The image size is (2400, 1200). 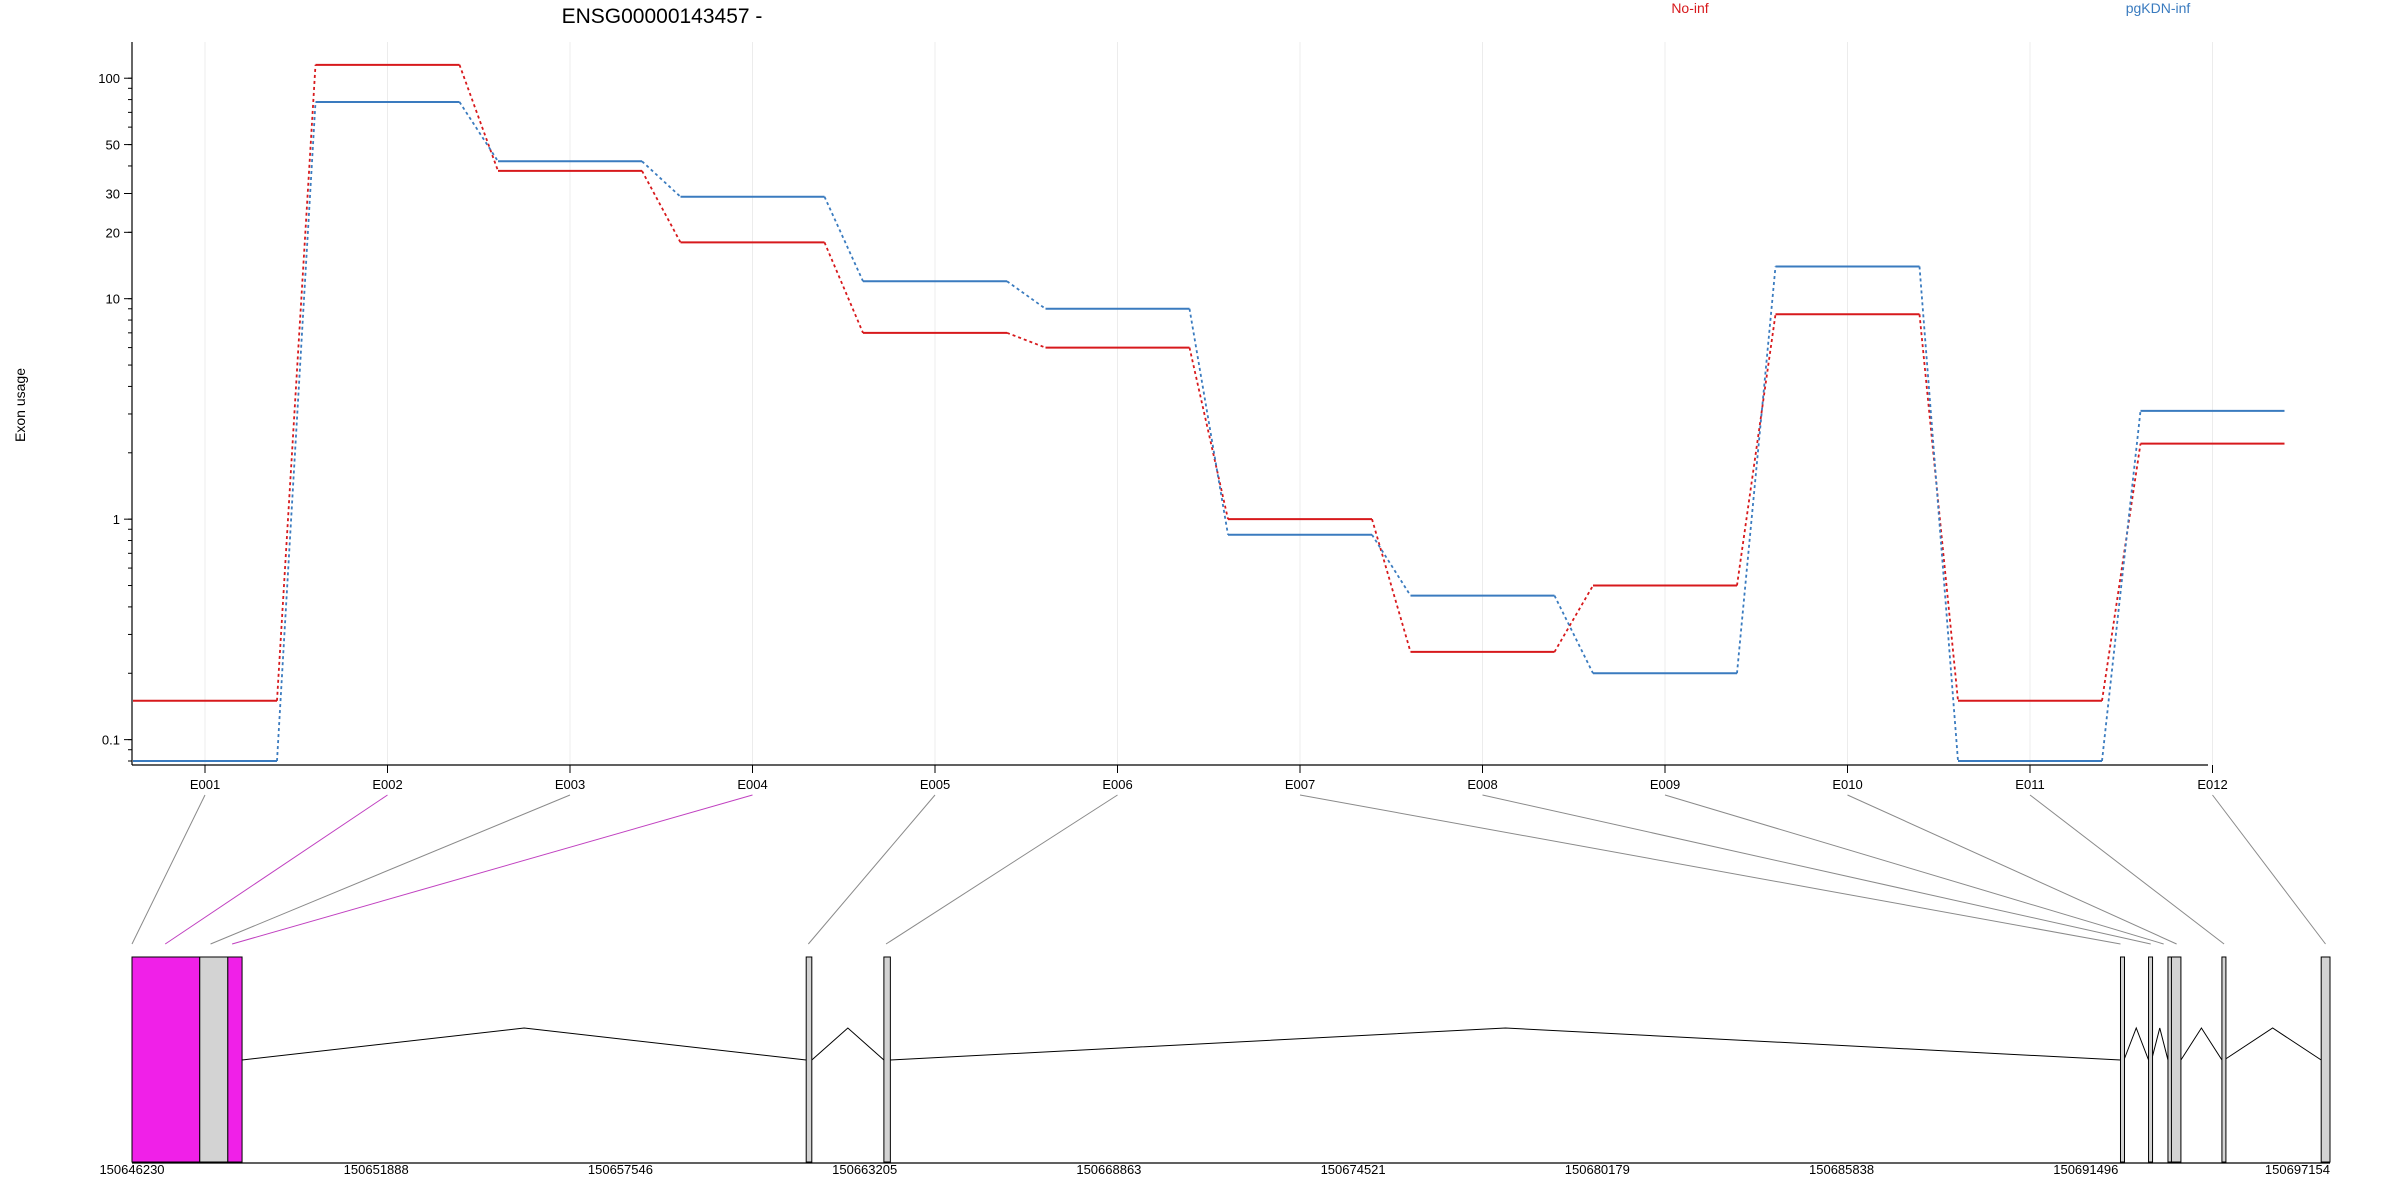 I want to click on exon-E003, so click(x=235, y=1059).